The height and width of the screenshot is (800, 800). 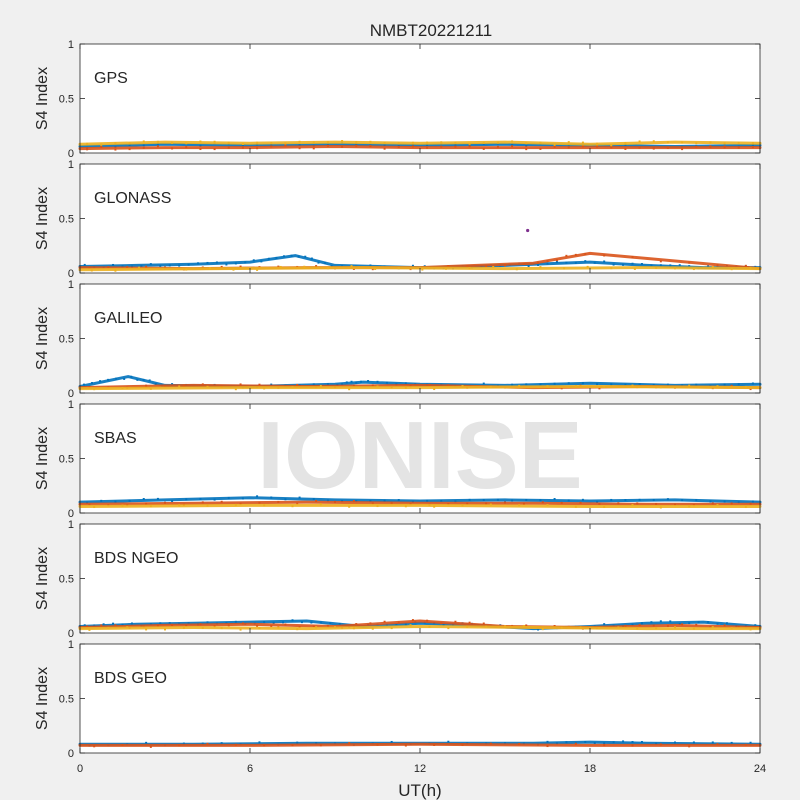 What do you see at coordinates (66, 460) in the screenshot?
I see `y-tick-label: 0.5` at bounding box center [66, 460].